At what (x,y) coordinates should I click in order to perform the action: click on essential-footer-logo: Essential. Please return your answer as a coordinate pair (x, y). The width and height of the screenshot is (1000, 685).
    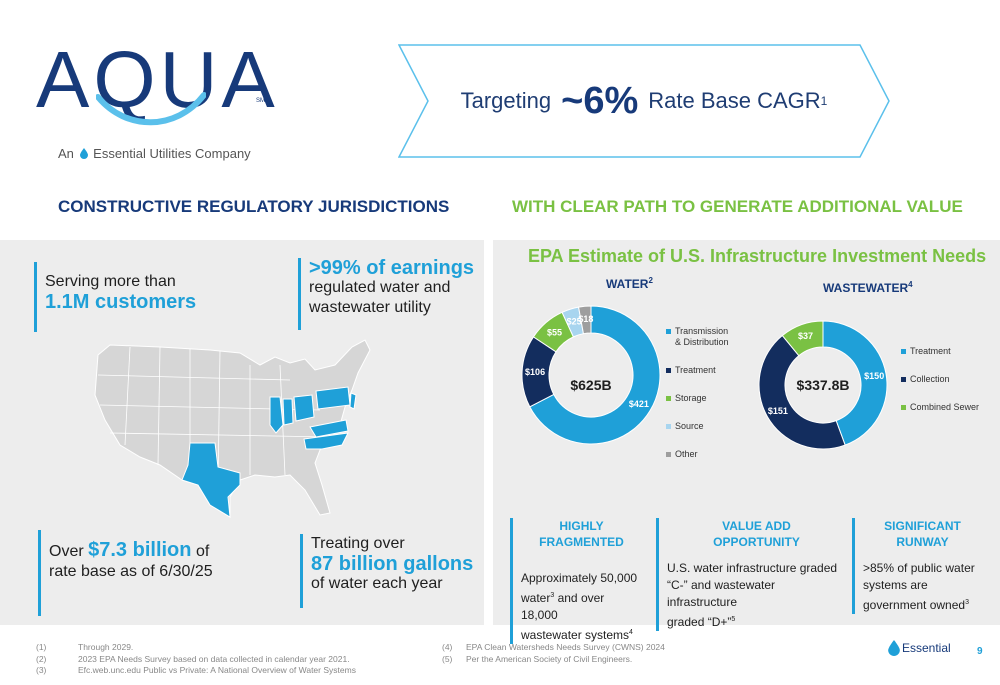
    Looking at the image, I should click on (919, 648).